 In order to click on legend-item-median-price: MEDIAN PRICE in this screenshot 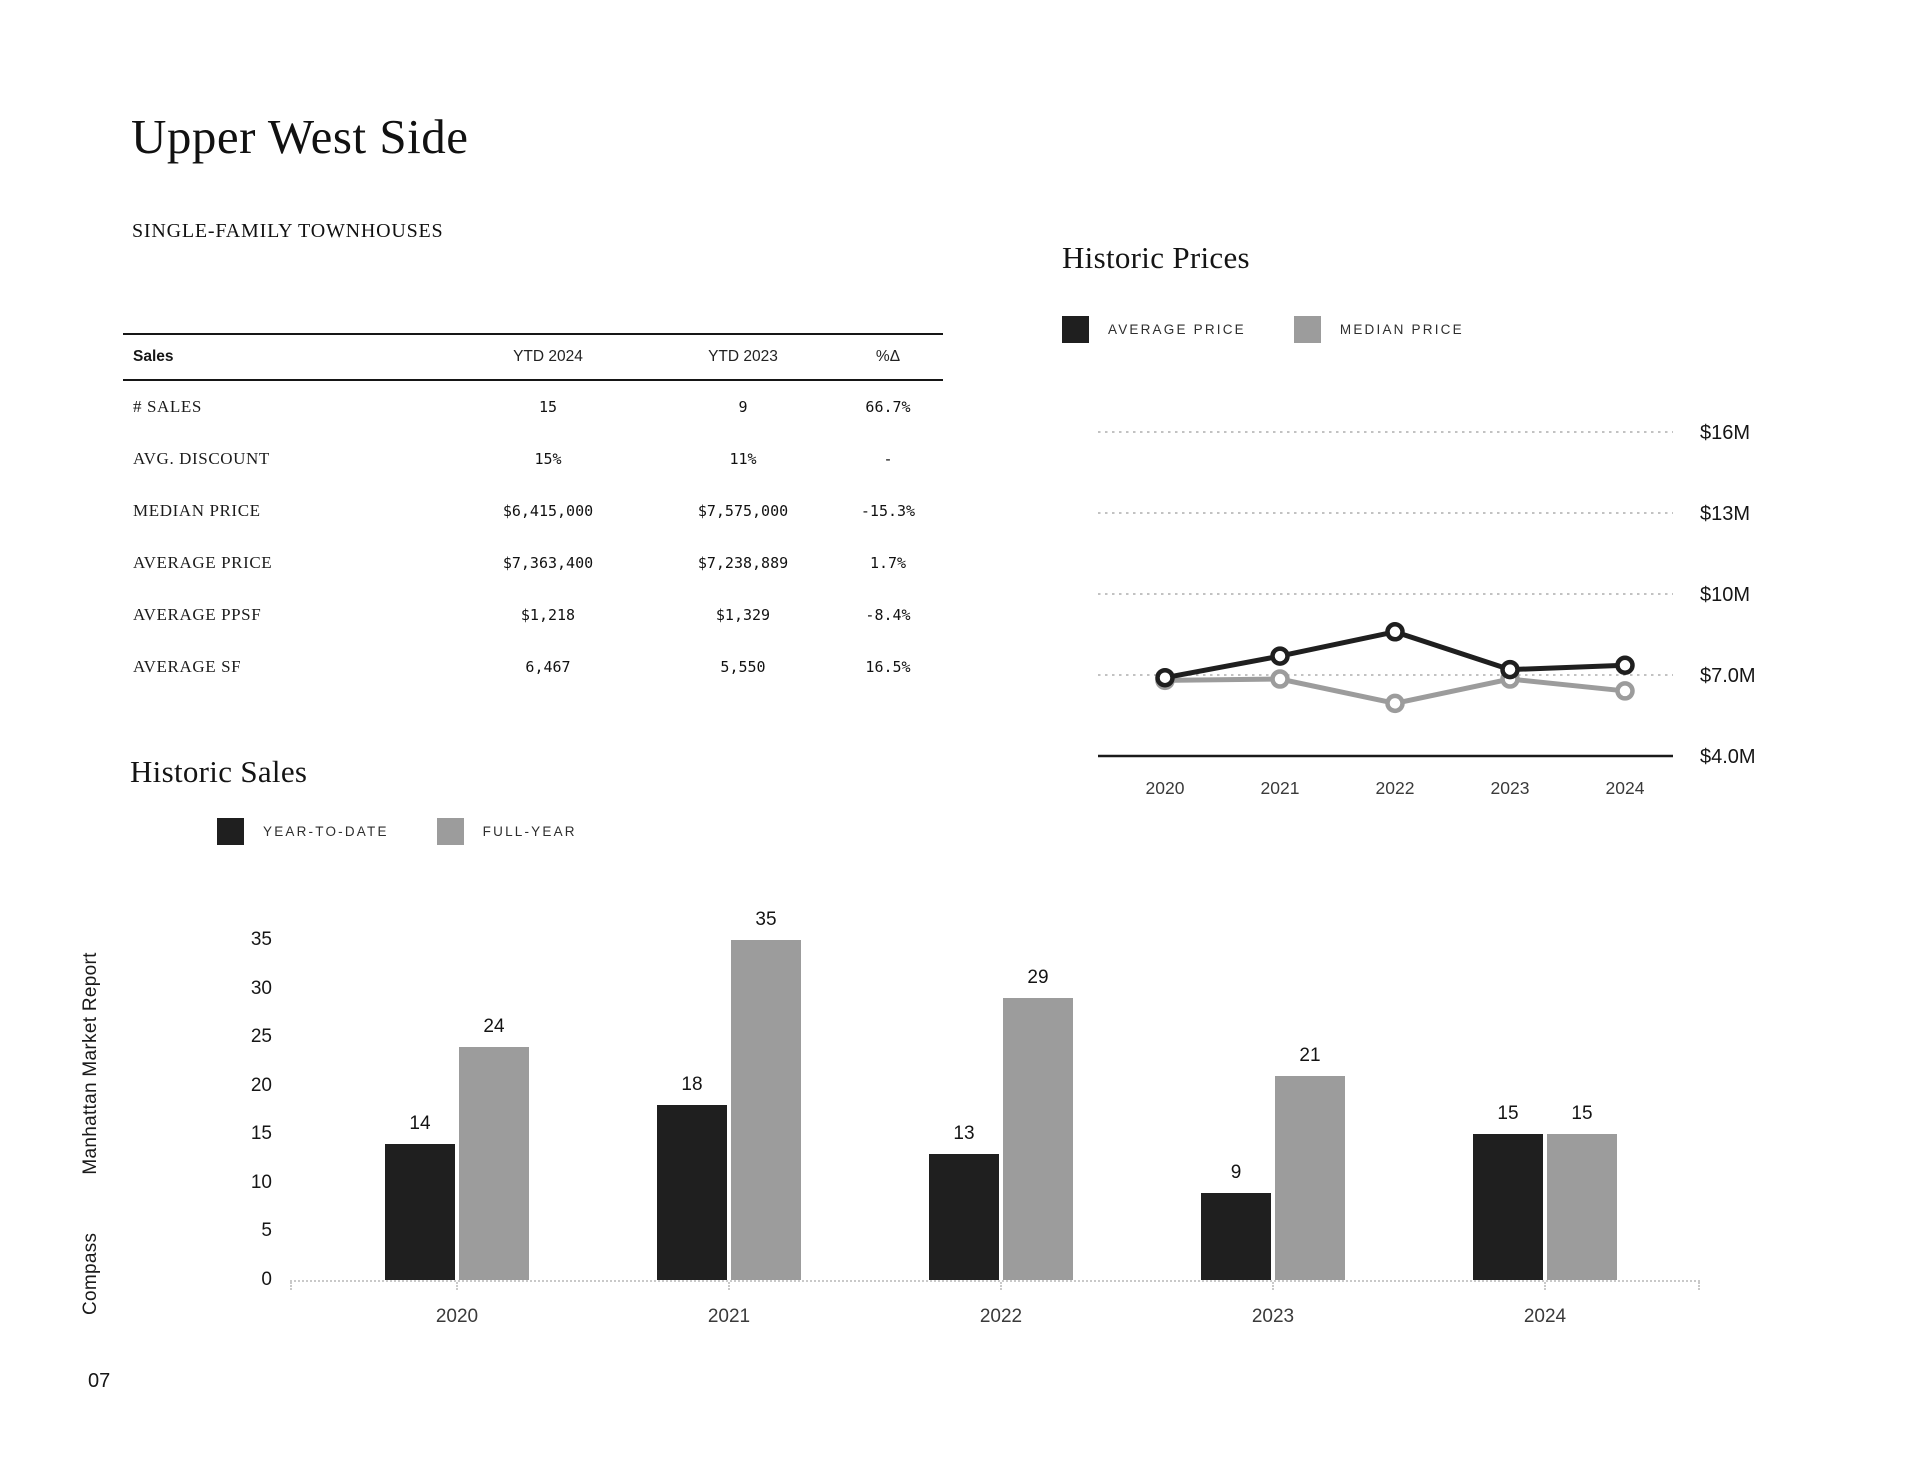, I will do `click(1378, 329)`.